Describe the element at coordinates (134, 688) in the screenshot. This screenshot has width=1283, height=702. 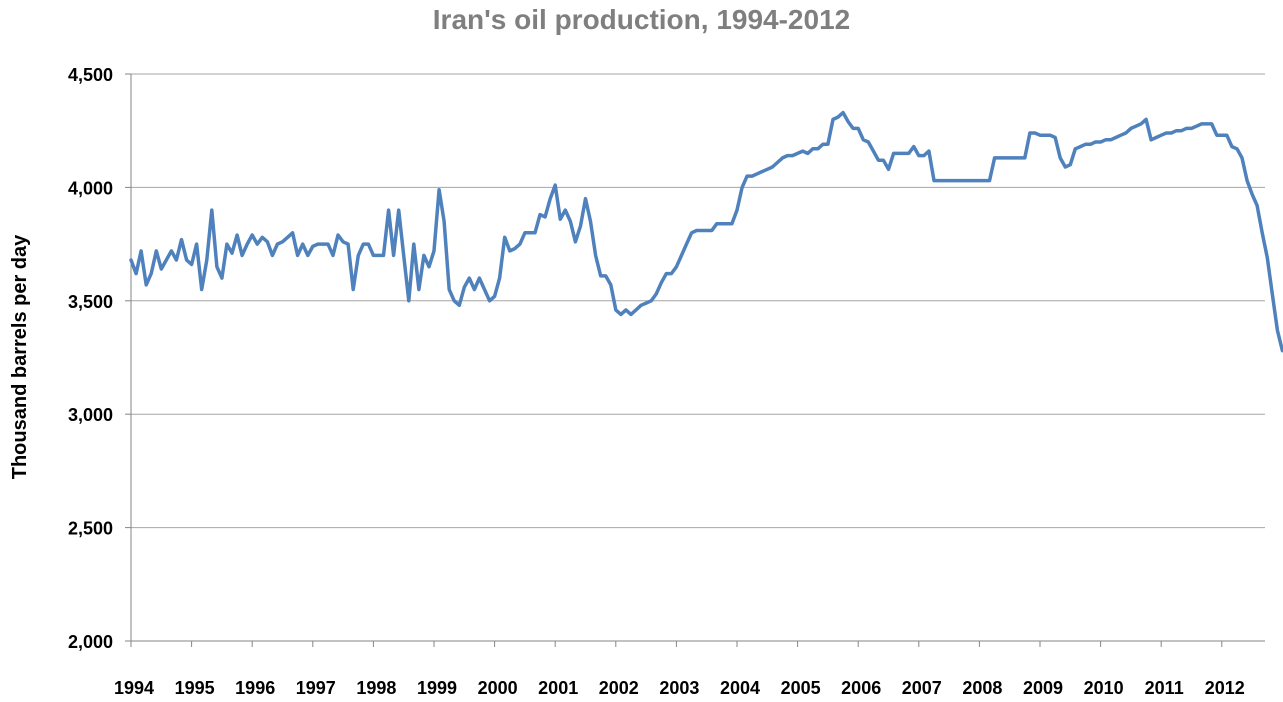
I see `x-tick-label: 1994` at that location.